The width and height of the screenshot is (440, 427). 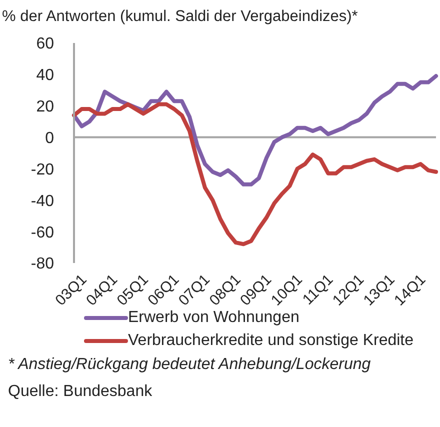 I want to click on y-tick-label: -40, so click(x=42, y=201).